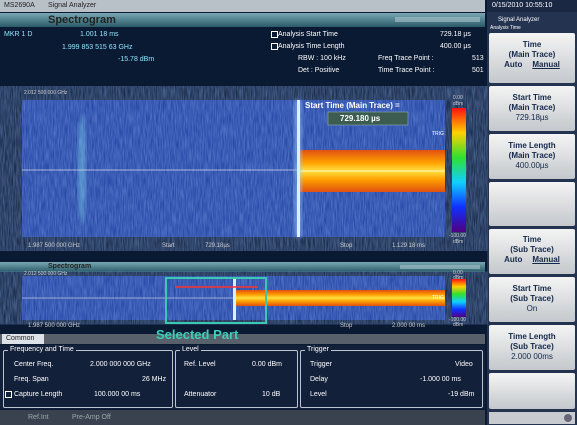 Image resolution: width=577 pixels, height=425 pixels. Describe the element at coordinates (457, 320) in the screenshot. I see `scale-bottom: -100.00` at that location.